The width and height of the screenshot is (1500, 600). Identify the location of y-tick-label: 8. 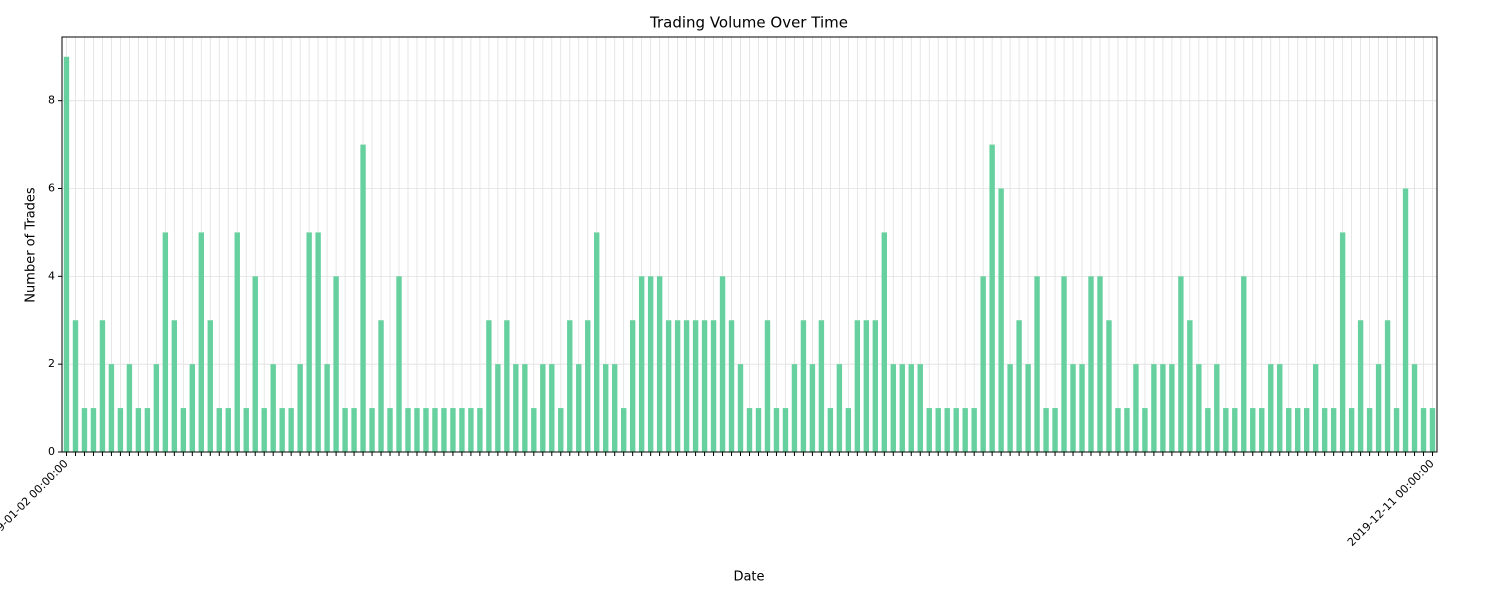
(51, 100).